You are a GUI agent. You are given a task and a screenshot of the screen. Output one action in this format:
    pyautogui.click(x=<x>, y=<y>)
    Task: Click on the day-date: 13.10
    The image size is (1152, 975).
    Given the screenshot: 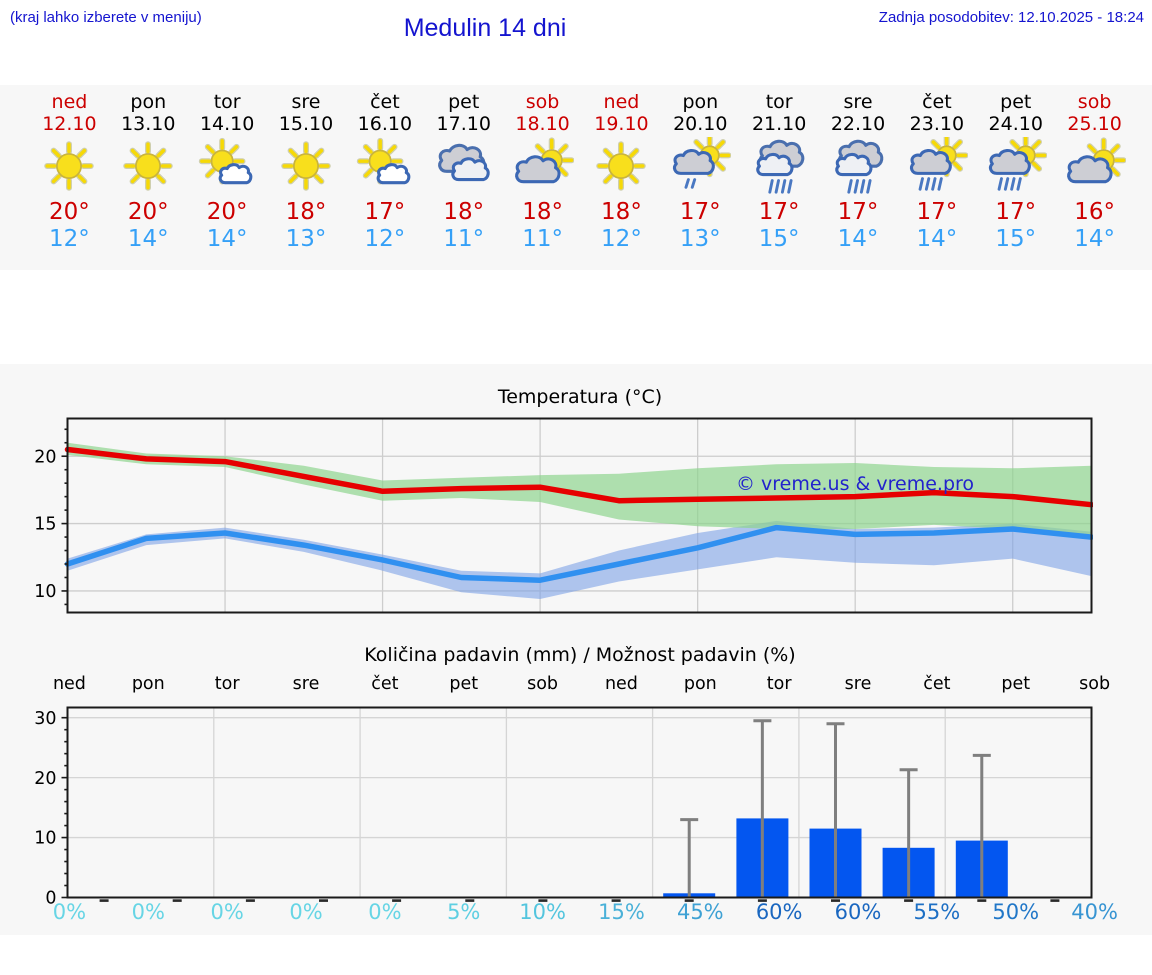 What is the action you would take?
    pyautogui.click(x=148, y=124)
    